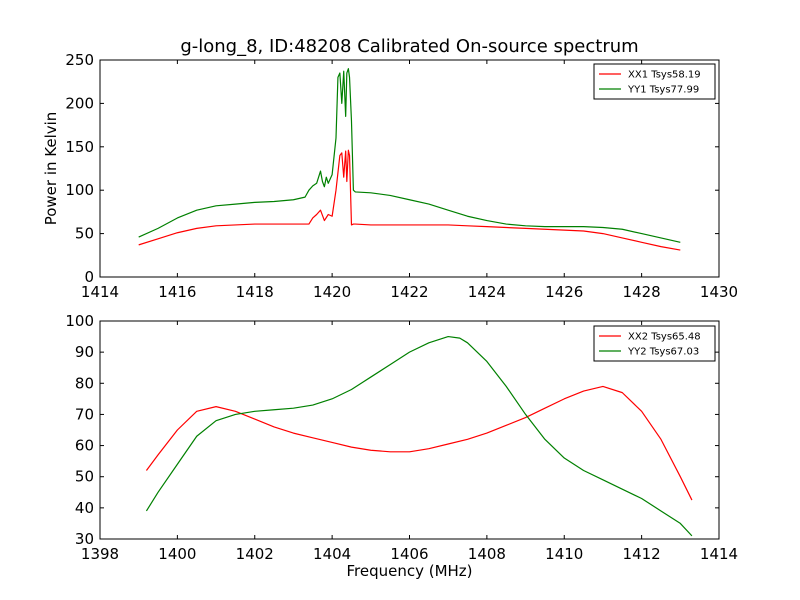 The width and height of the screenshot is (800, 600). Describe the element at coordinates (177, 554) in the screenshot. I see `x-tick-label: 1400` at that location.